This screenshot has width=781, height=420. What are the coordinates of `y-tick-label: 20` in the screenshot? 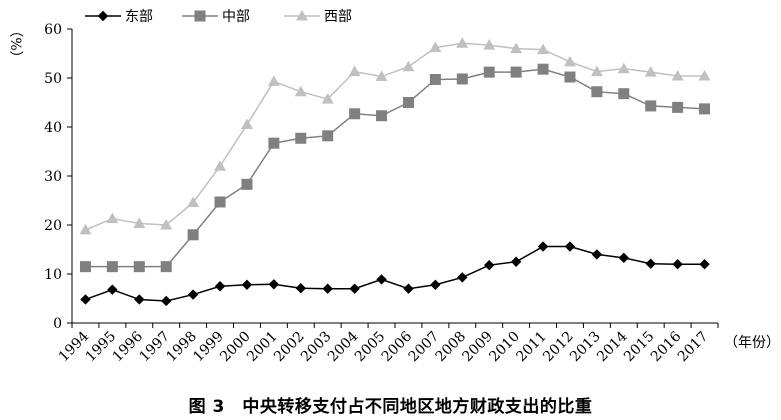 It's located at (53, 226).